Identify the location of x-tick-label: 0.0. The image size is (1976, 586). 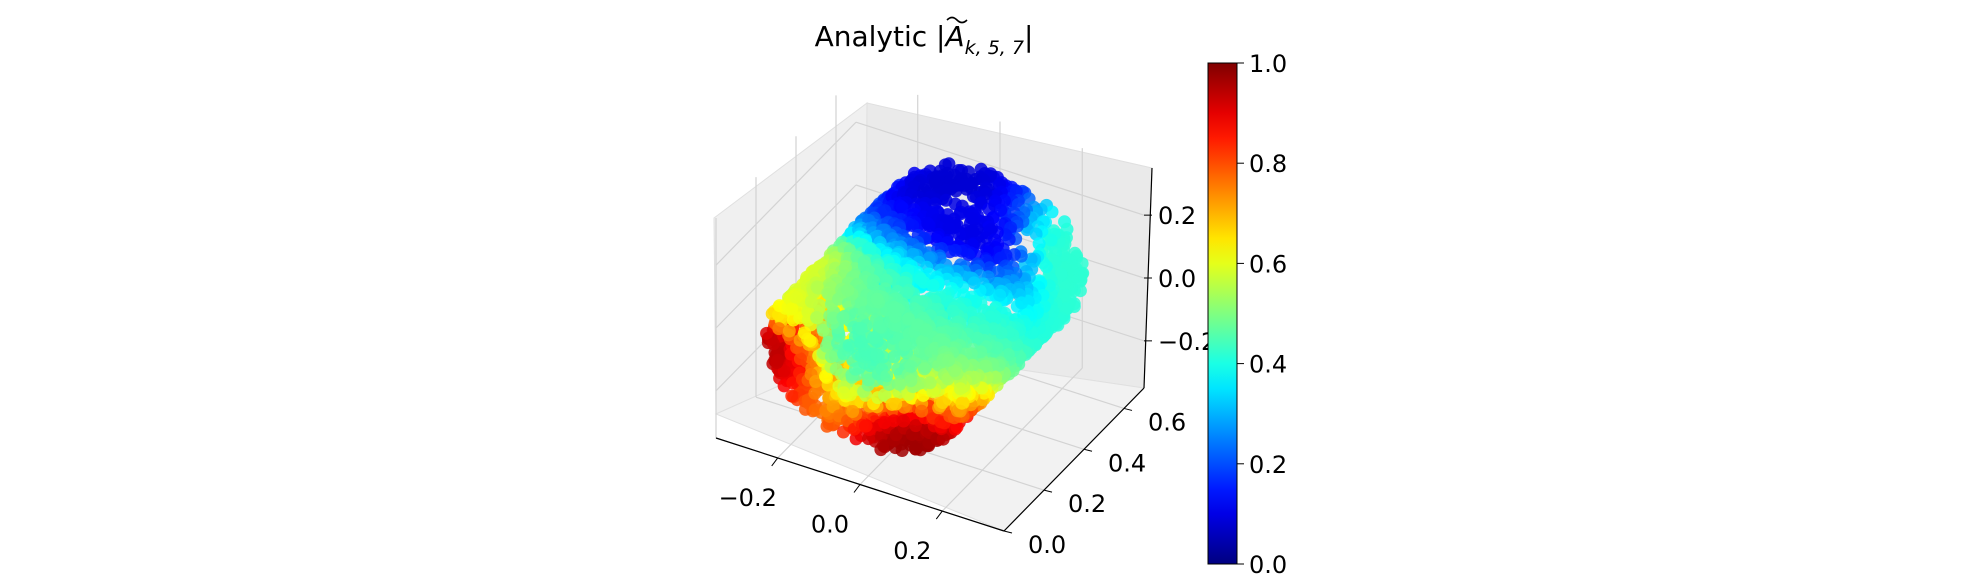
(830, 525).